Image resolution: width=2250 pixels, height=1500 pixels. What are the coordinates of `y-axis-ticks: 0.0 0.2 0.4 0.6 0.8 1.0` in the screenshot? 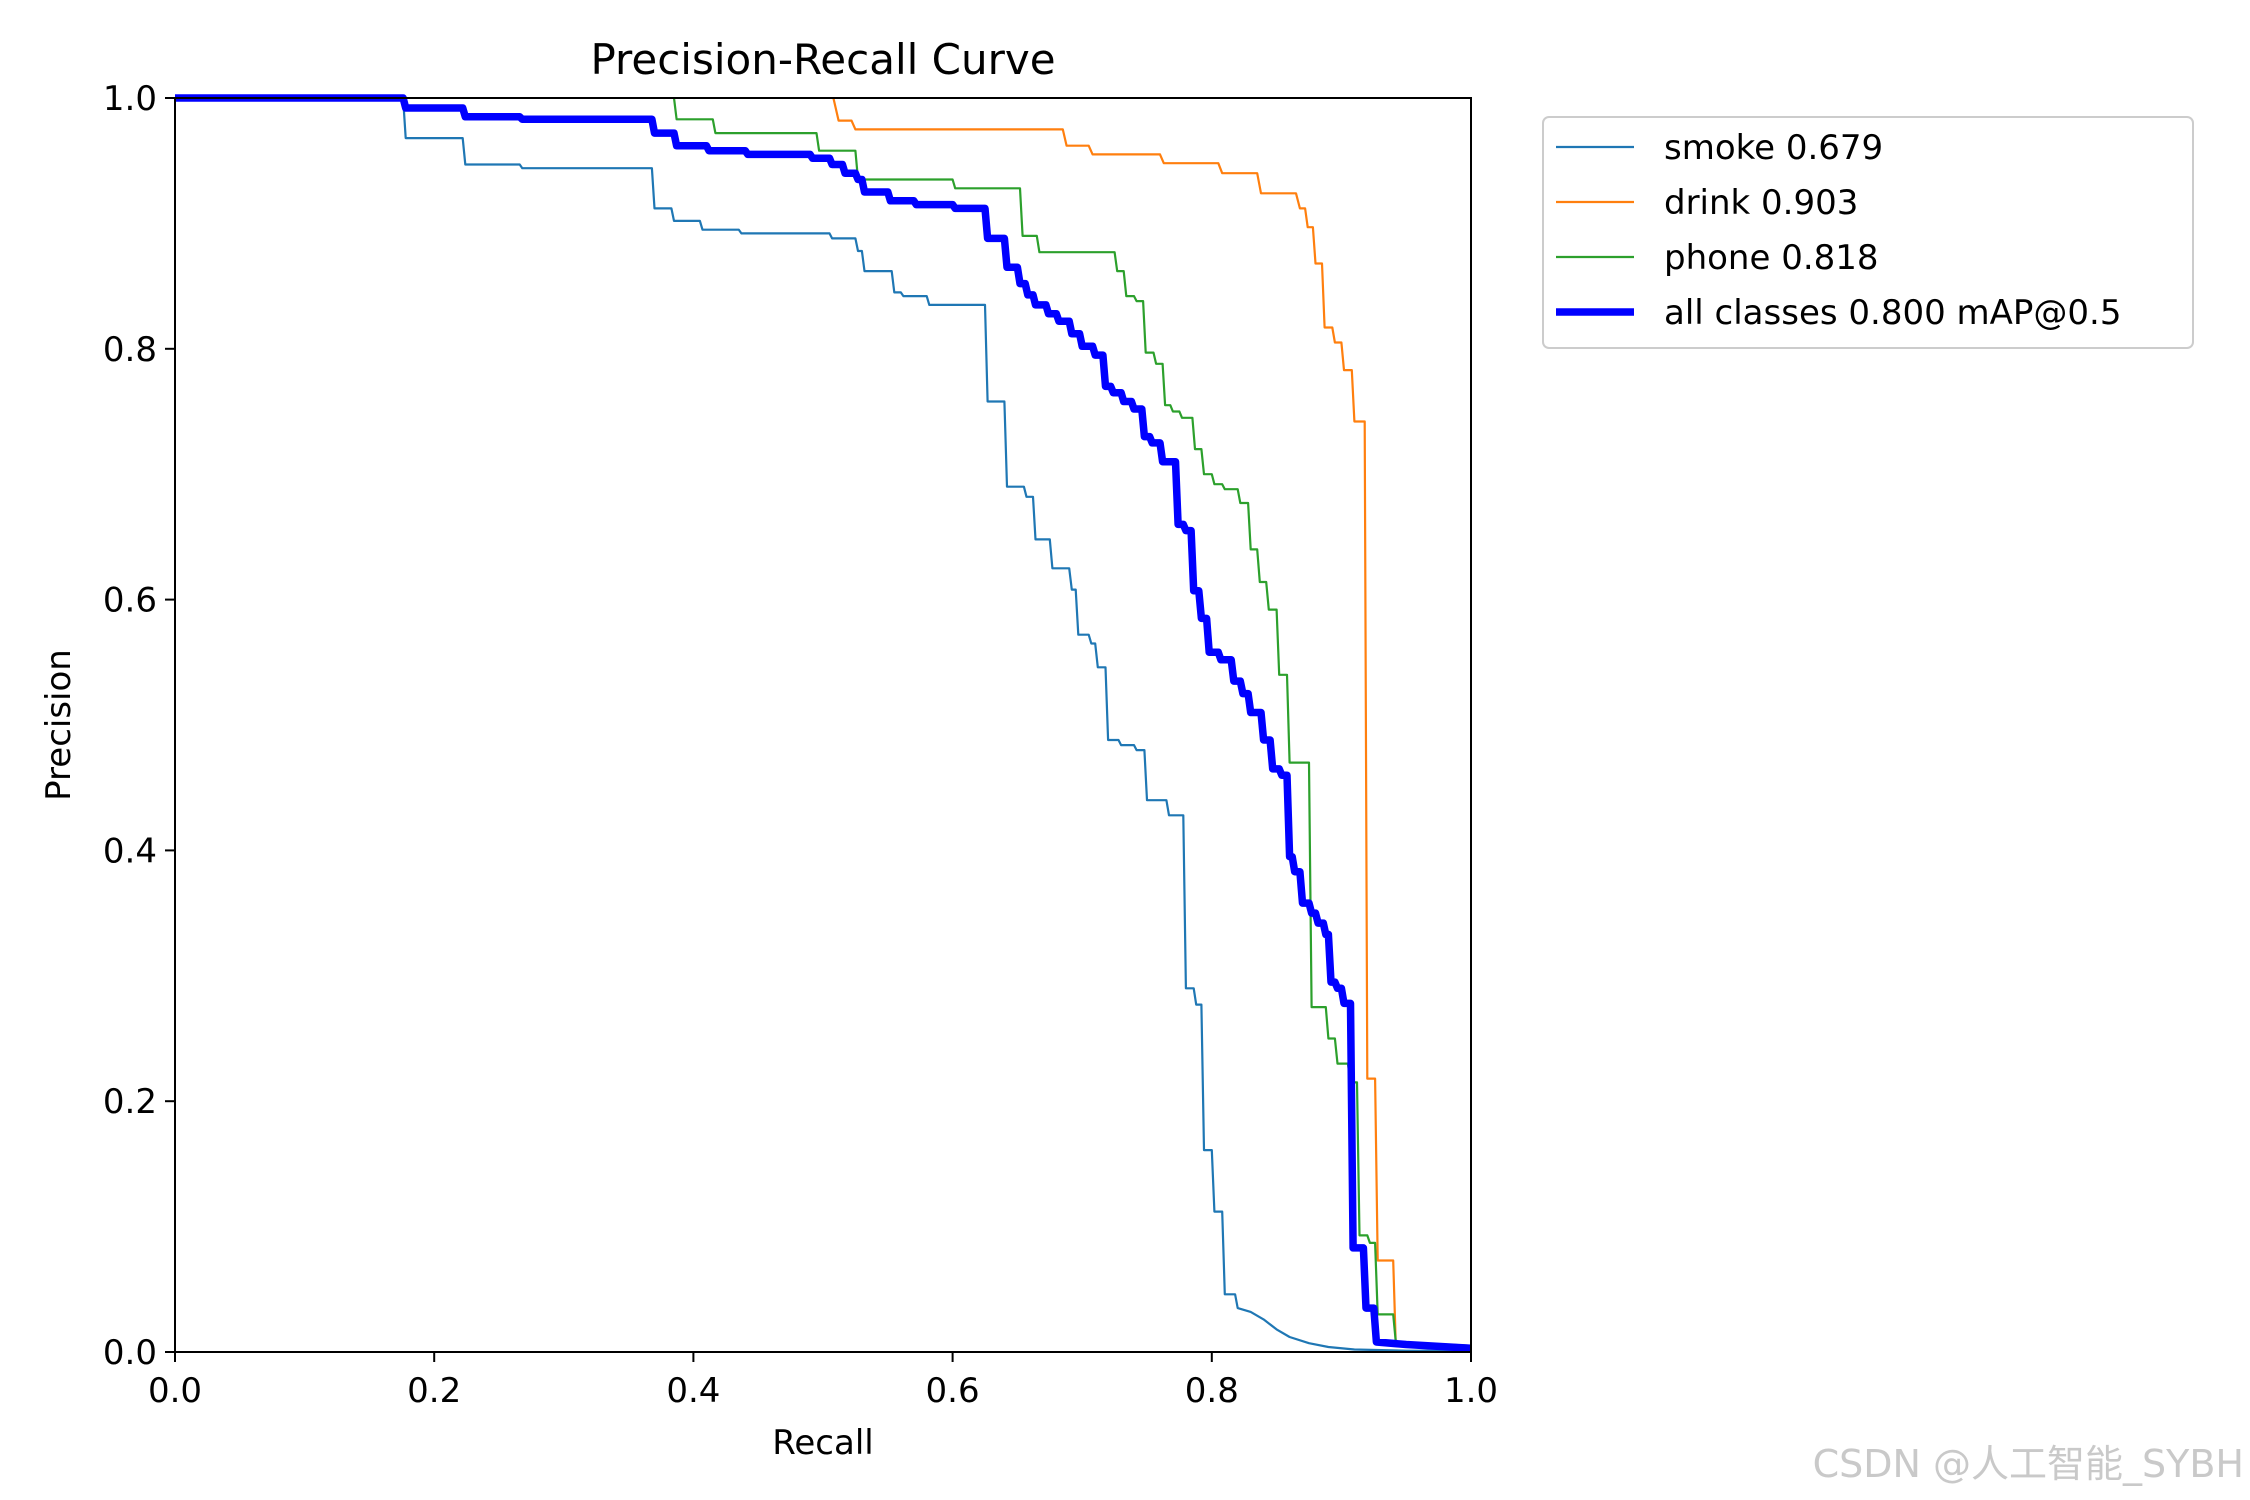 It's located at (139, 726).